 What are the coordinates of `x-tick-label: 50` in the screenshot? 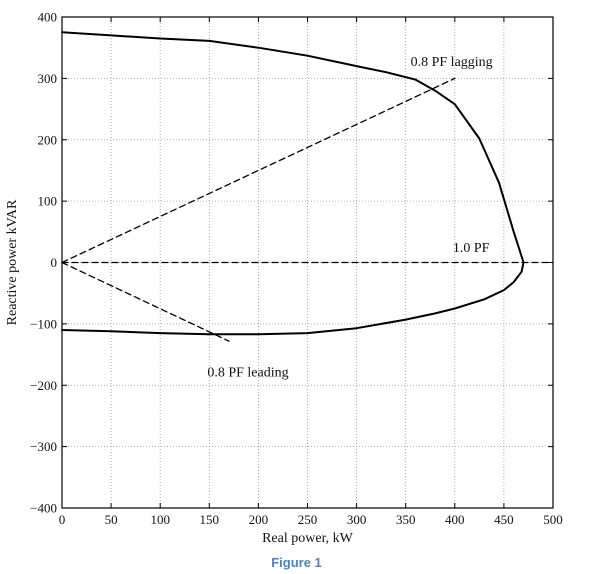 It's located at (111, 519).